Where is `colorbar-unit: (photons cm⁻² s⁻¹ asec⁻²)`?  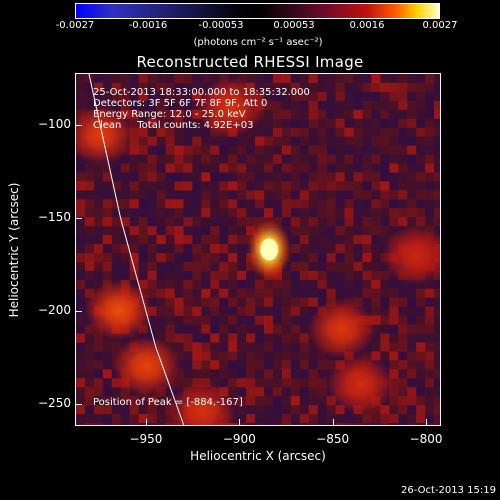
colorbar-unit: (photons cm⁻² s⁻¹ asec⁻²) is located at coordinates (258, 42).